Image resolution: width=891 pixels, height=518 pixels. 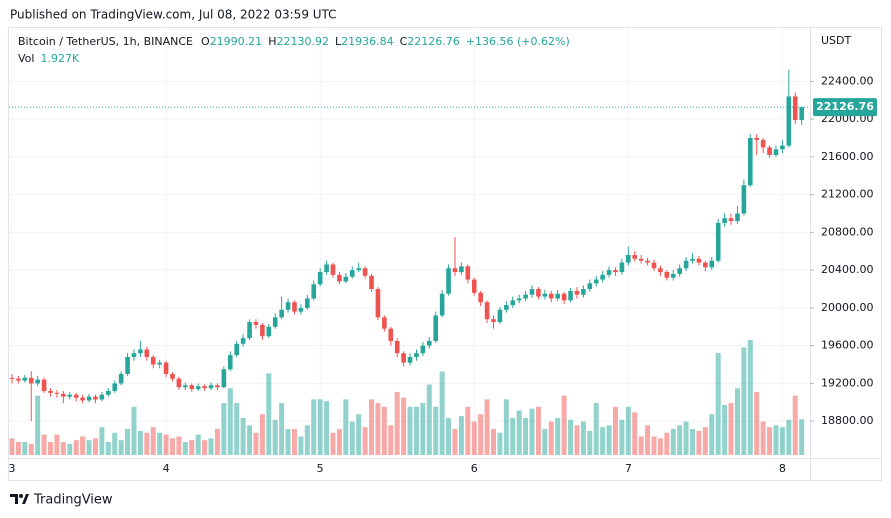 What do you see at coordinates (433, 41) in the screenshot?
I see `ohlc-value: 22126.76` at bounding box center [433, 41].